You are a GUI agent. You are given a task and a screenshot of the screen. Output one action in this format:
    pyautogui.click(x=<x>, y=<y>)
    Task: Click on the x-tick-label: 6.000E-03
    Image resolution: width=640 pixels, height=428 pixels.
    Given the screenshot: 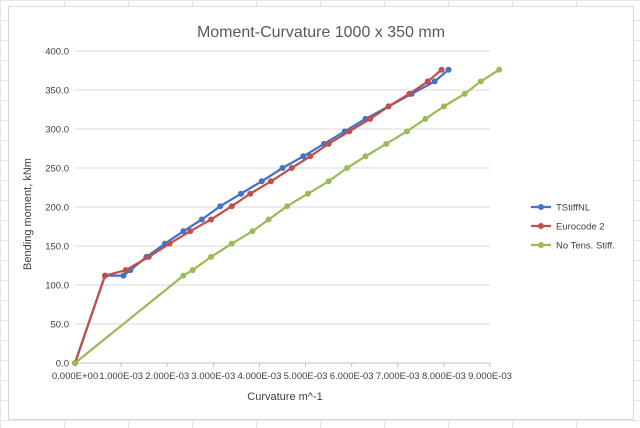 What is the action you would take?
    pyautogui.click(x=352, y=376)
    